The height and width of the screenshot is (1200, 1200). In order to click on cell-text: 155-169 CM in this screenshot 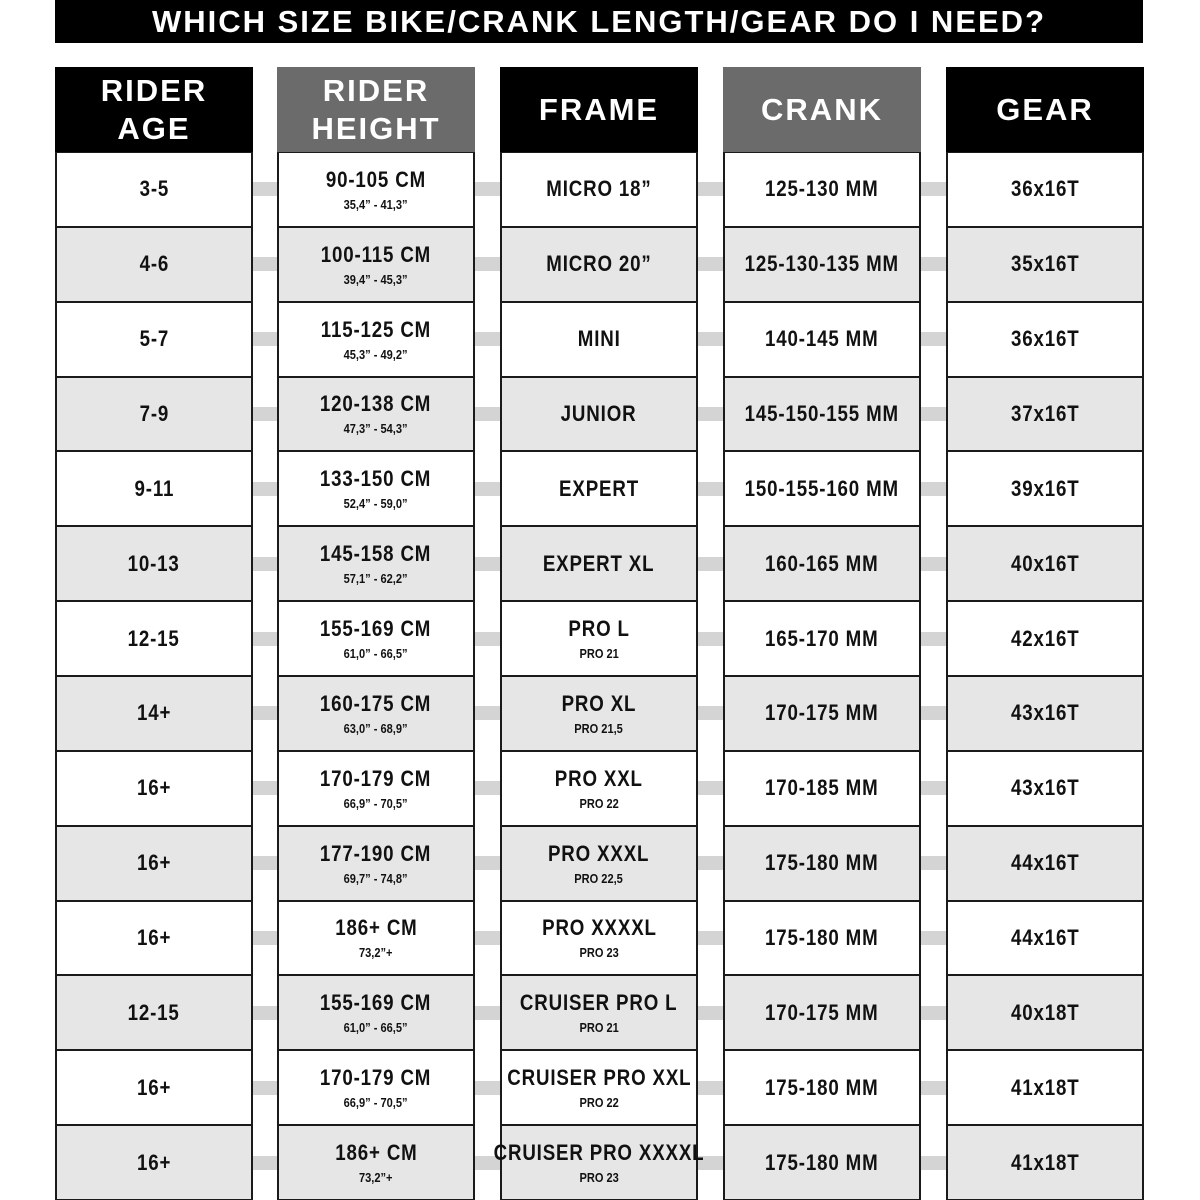, I will do `click(376, 629)`.